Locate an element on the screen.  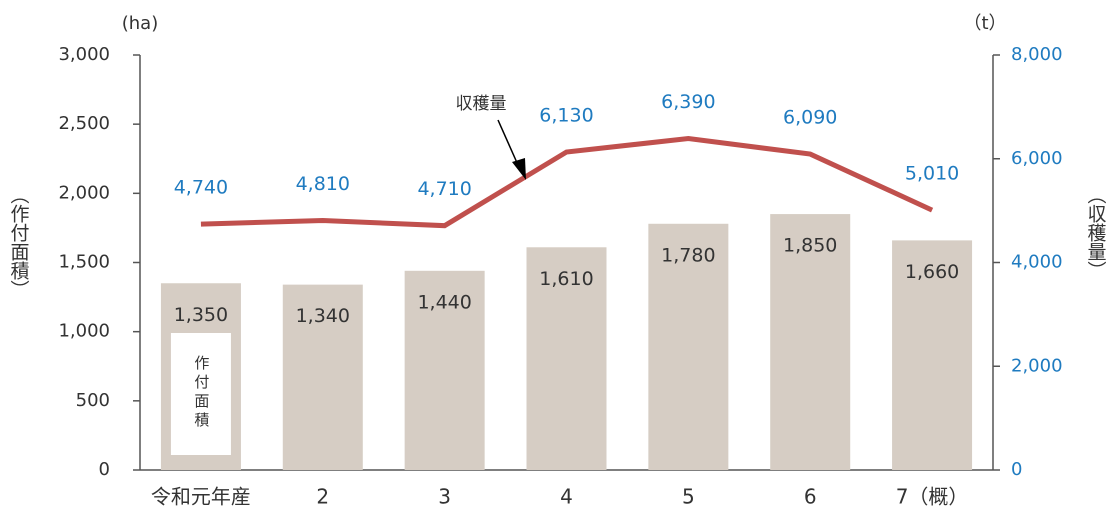
bar-value-label: 1,440 is located at coordinates (444, 302).